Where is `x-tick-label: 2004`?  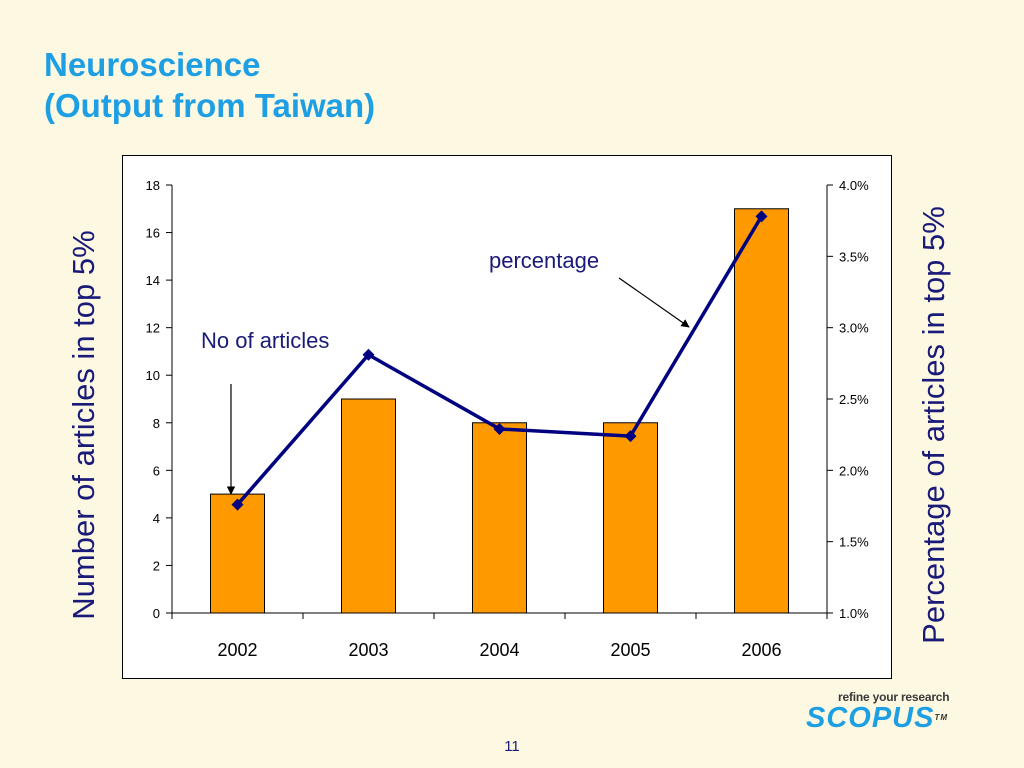 x-tick-label: 2004 is located at coordinates (499, 650).